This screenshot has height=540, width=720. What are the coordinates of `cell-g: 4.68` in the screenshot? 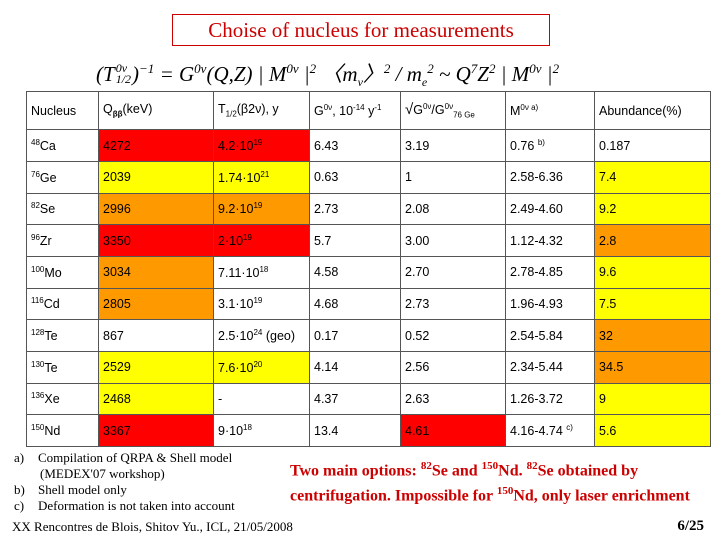 It's located at (355, 304).